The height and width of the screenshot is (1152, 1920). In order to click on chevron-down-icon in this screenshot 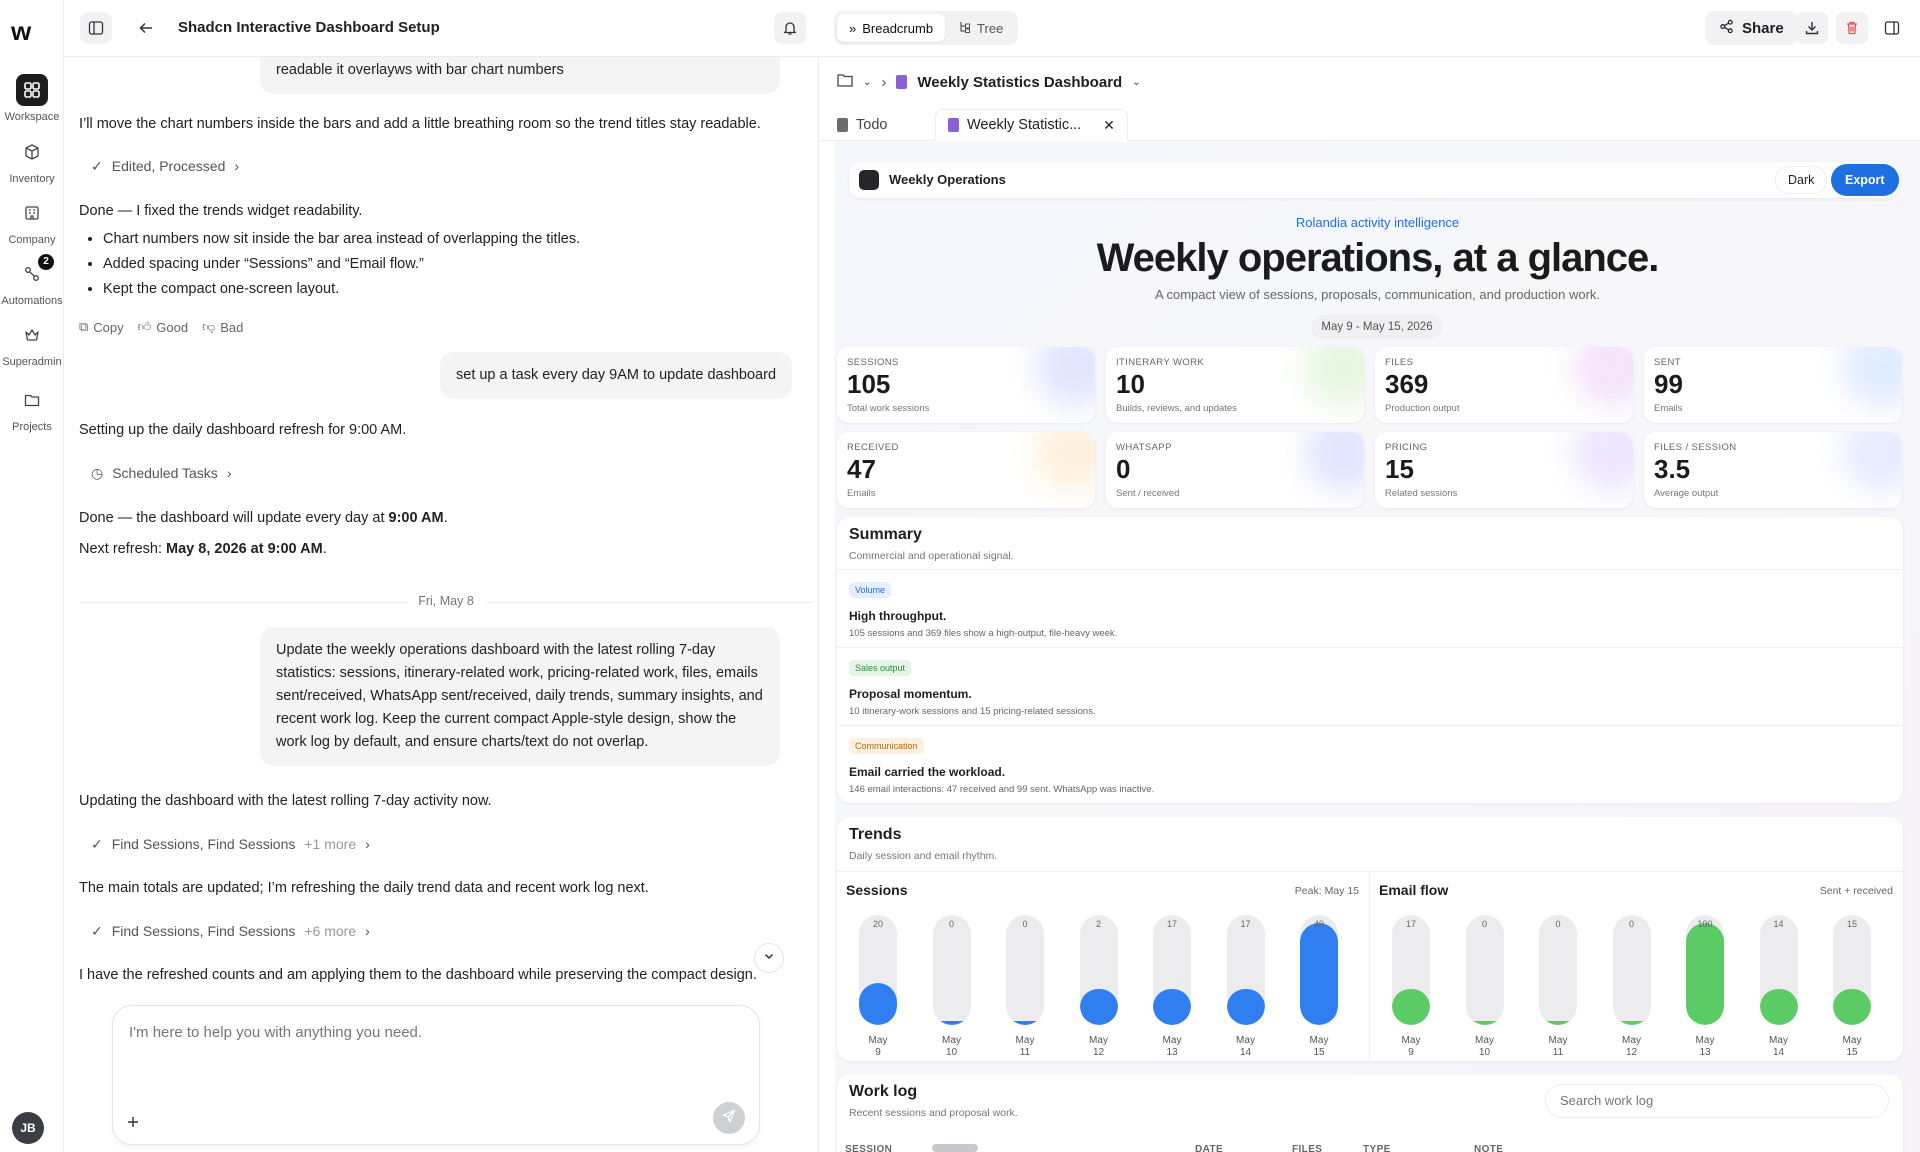, I will do `click(769, 958)`.